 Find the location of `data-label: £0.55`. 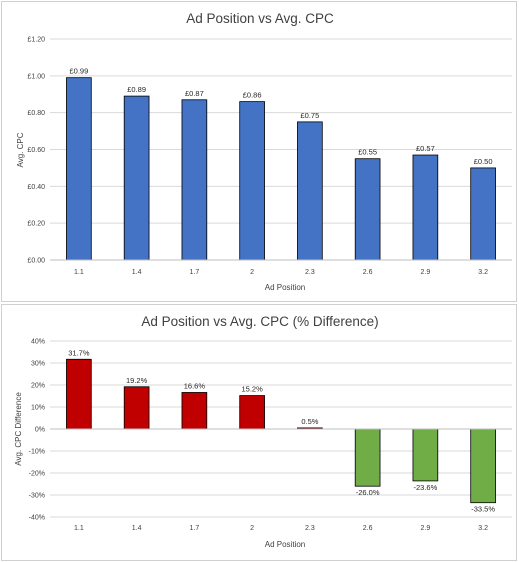

data-label: £0.55 is located at coordinates (367, 152).